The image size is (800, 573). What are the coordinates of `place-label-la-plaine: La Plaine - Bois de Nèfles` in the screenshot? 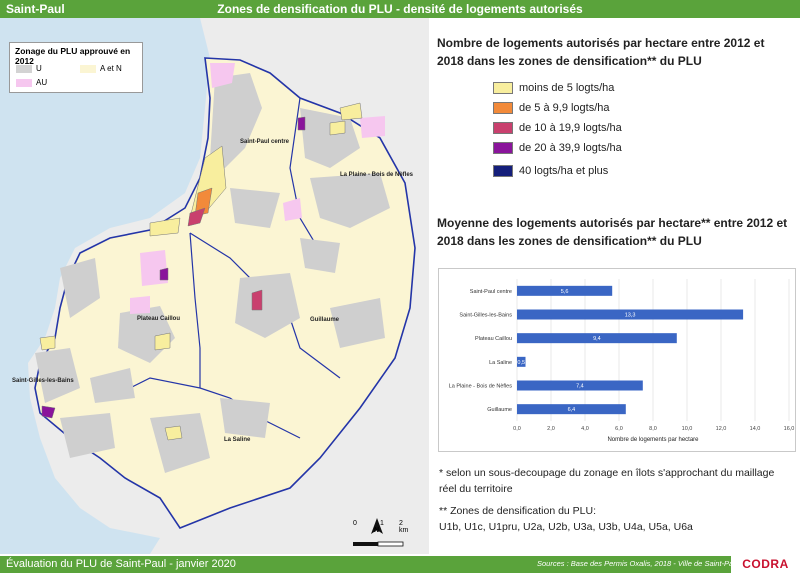 It's located at (377, 175).